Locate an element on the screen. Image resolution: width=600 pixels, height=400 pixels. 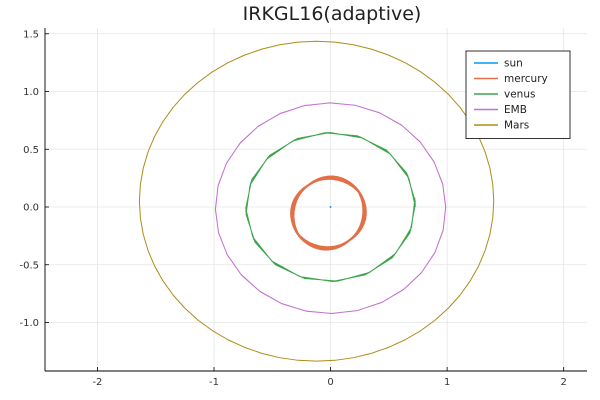
y-tick-label: -0.5 is located at coordinates (29, 265).